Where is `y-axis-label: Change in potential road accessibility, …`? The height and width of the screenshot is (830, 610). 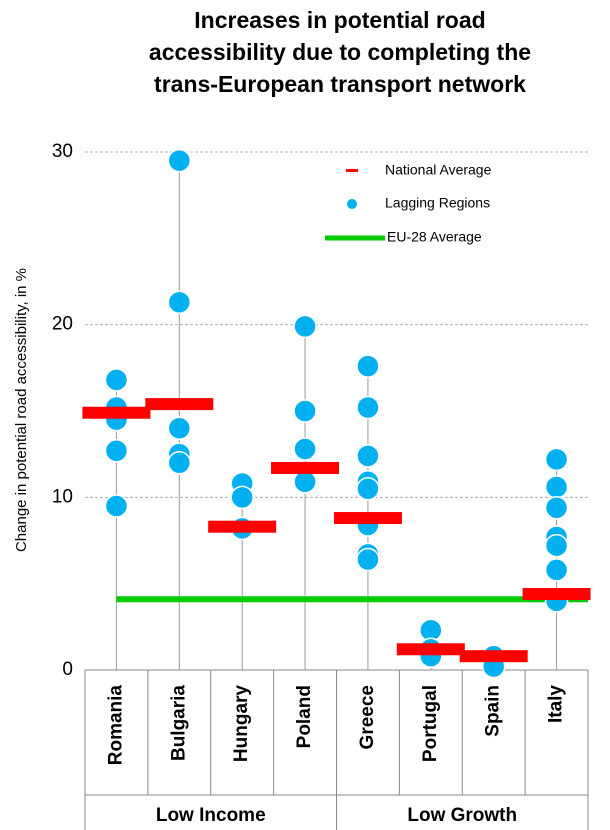 y-axis-label: Change in potential road accessibility, … is located at coordinates (21, 410).